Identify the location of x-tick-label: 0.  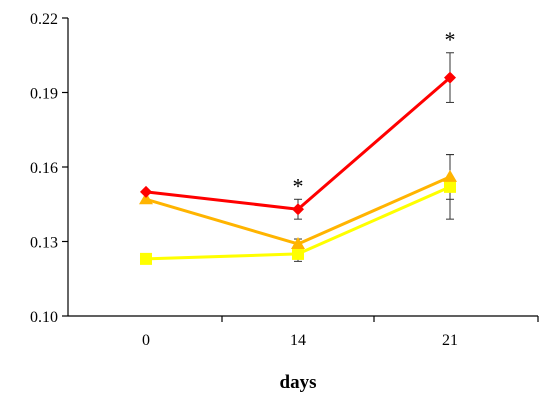
(146, 340).